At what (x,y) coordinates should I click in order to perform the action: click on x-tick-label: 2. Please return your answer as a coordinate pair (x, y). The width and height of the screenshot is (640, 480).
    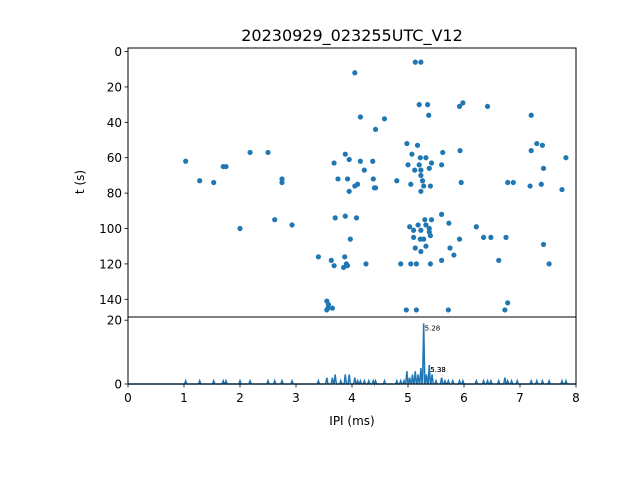
    Looking at the image, I should click on (240, 398).